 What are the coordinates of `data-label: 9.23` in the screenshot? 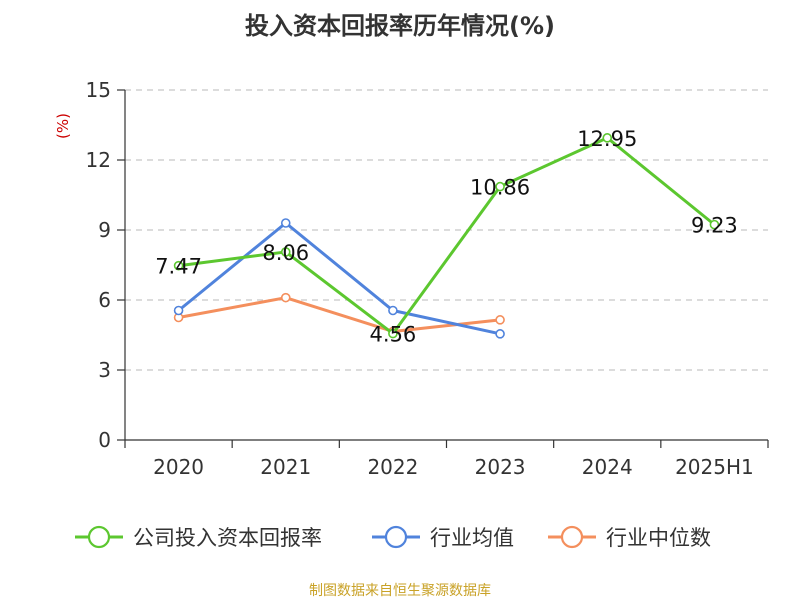 It's located at (714, 226).